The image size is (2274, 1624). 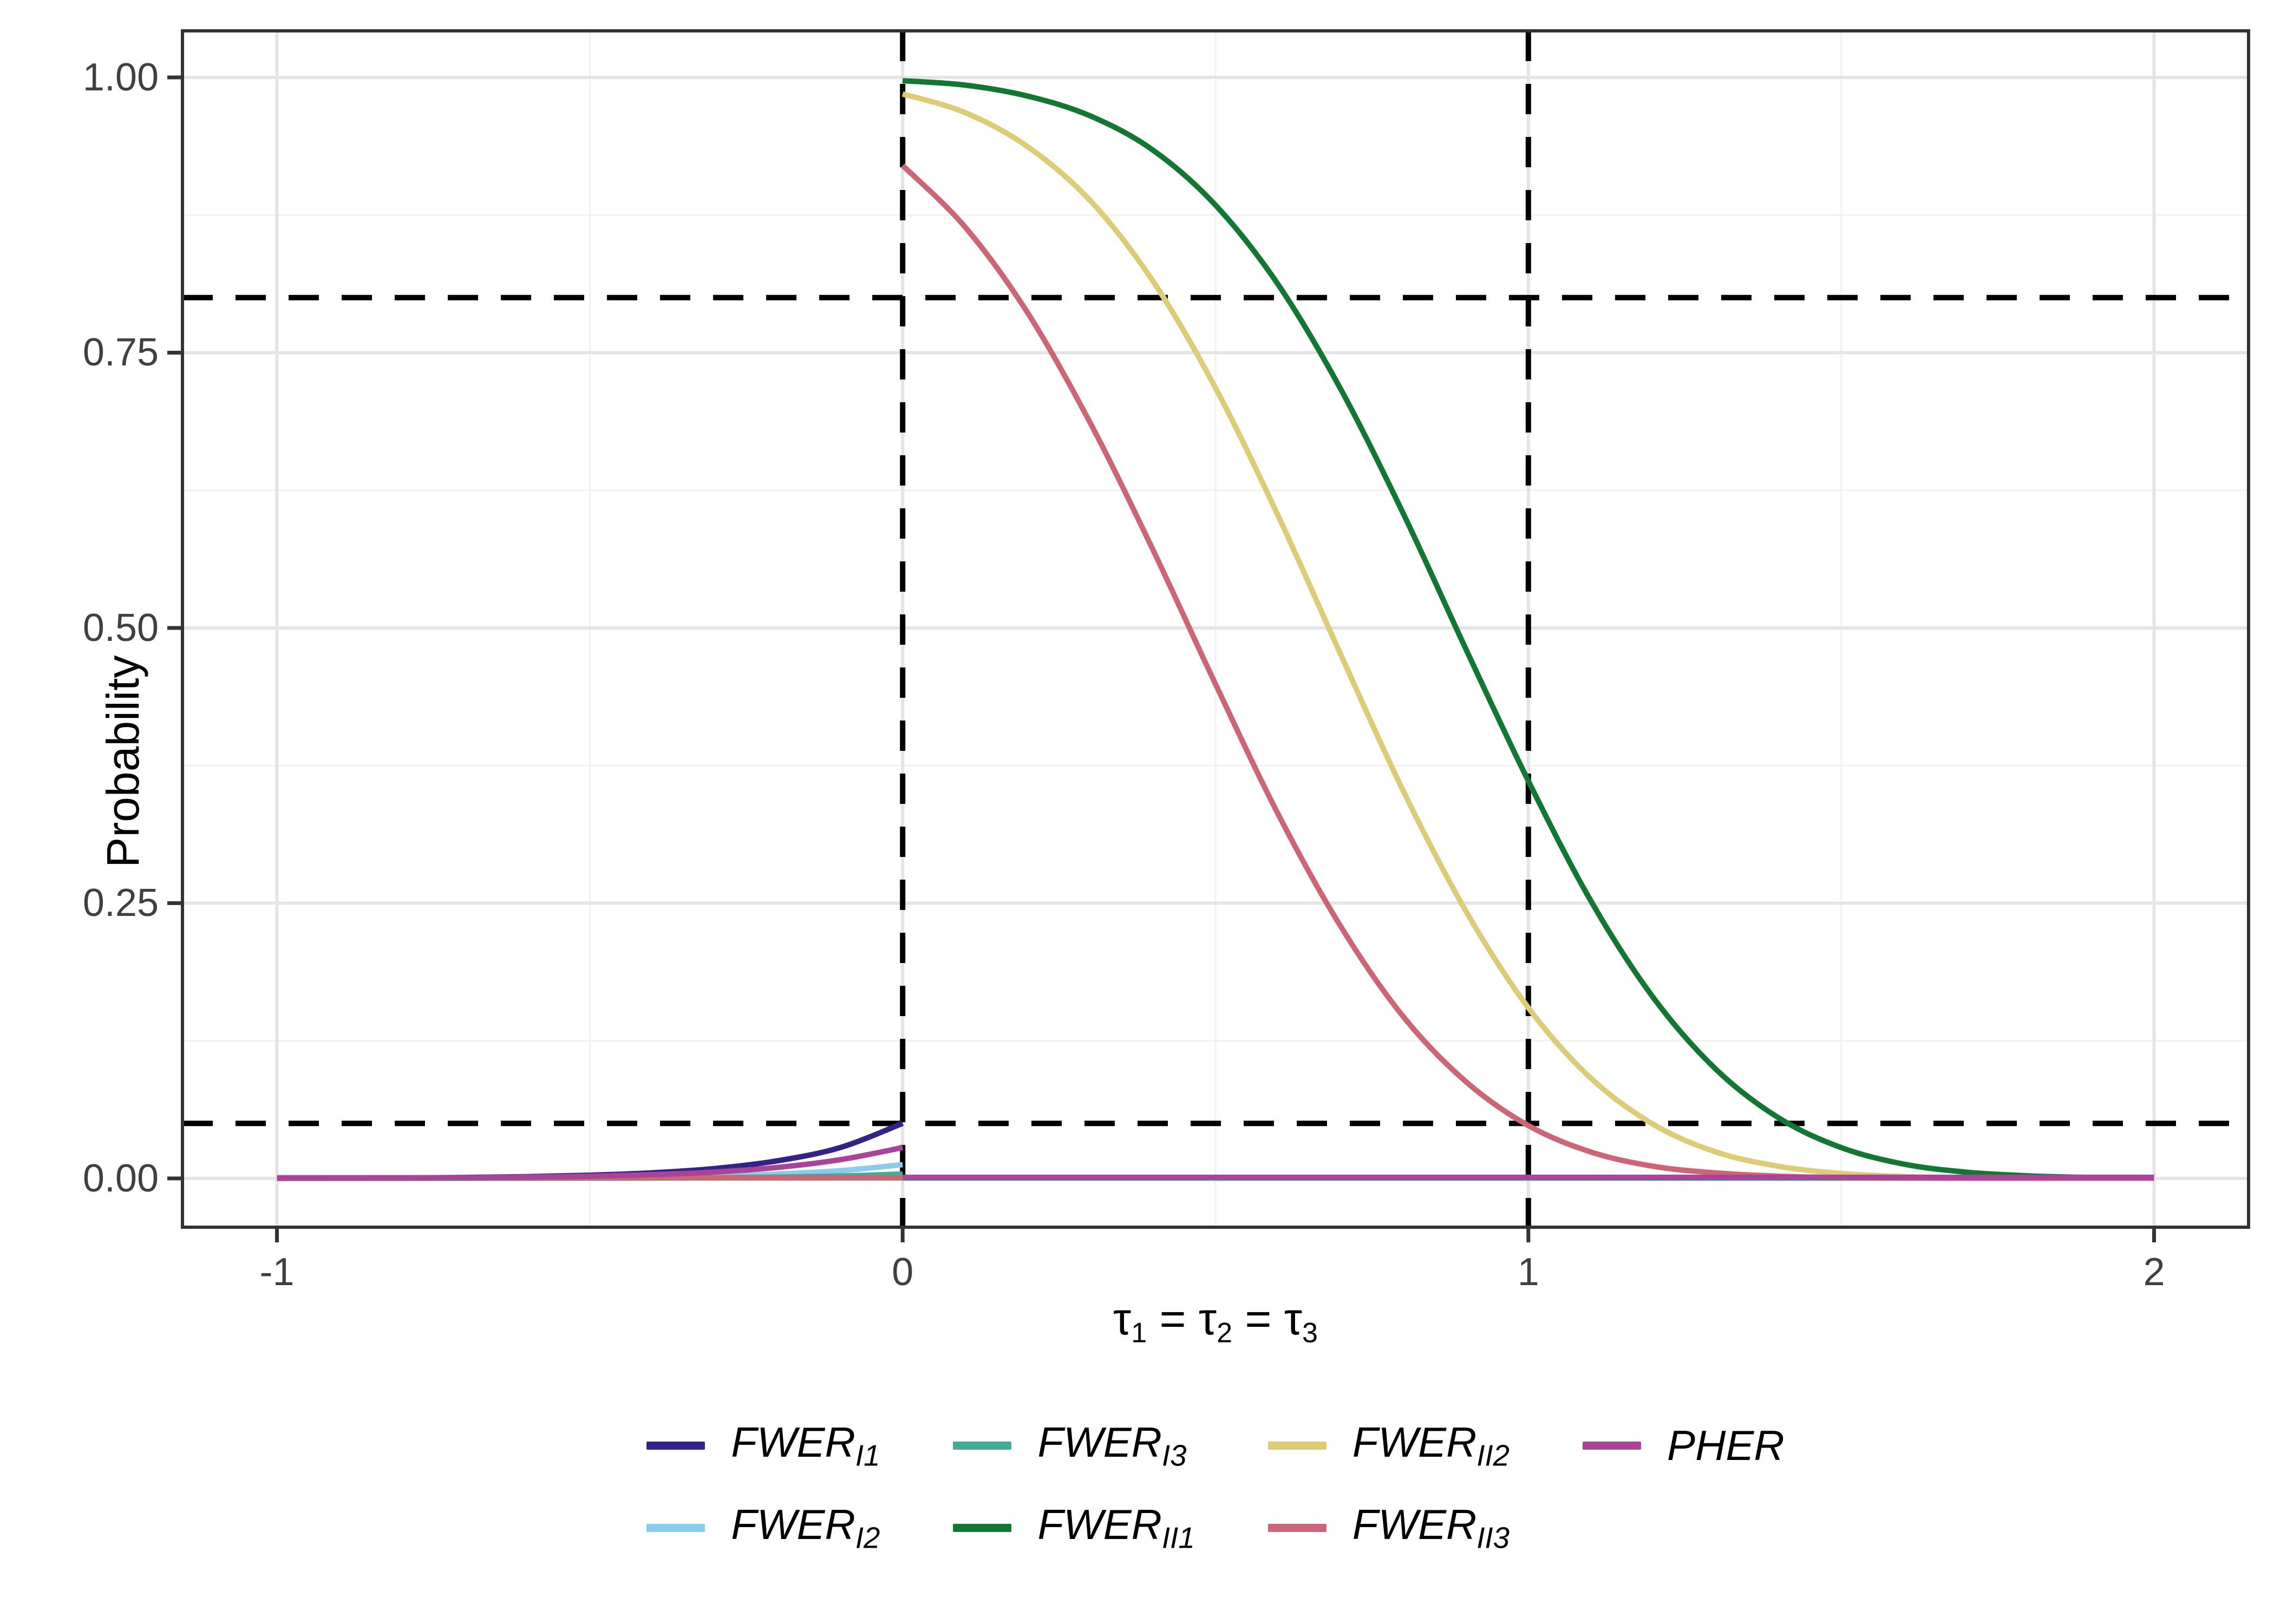 What do you see at coordinates (1175, 1455) in the screenshot?
I see `legend-label-subscript: I3` at bounding box center [1175, 1455].